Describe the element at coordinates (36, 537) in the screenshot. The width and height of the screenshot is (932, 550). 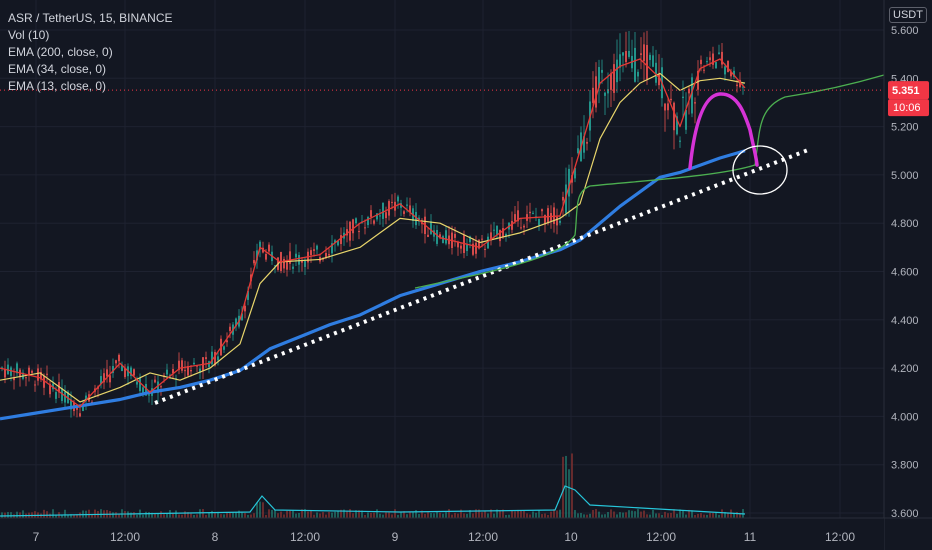
I see `time-tick-label: 7` at that location.